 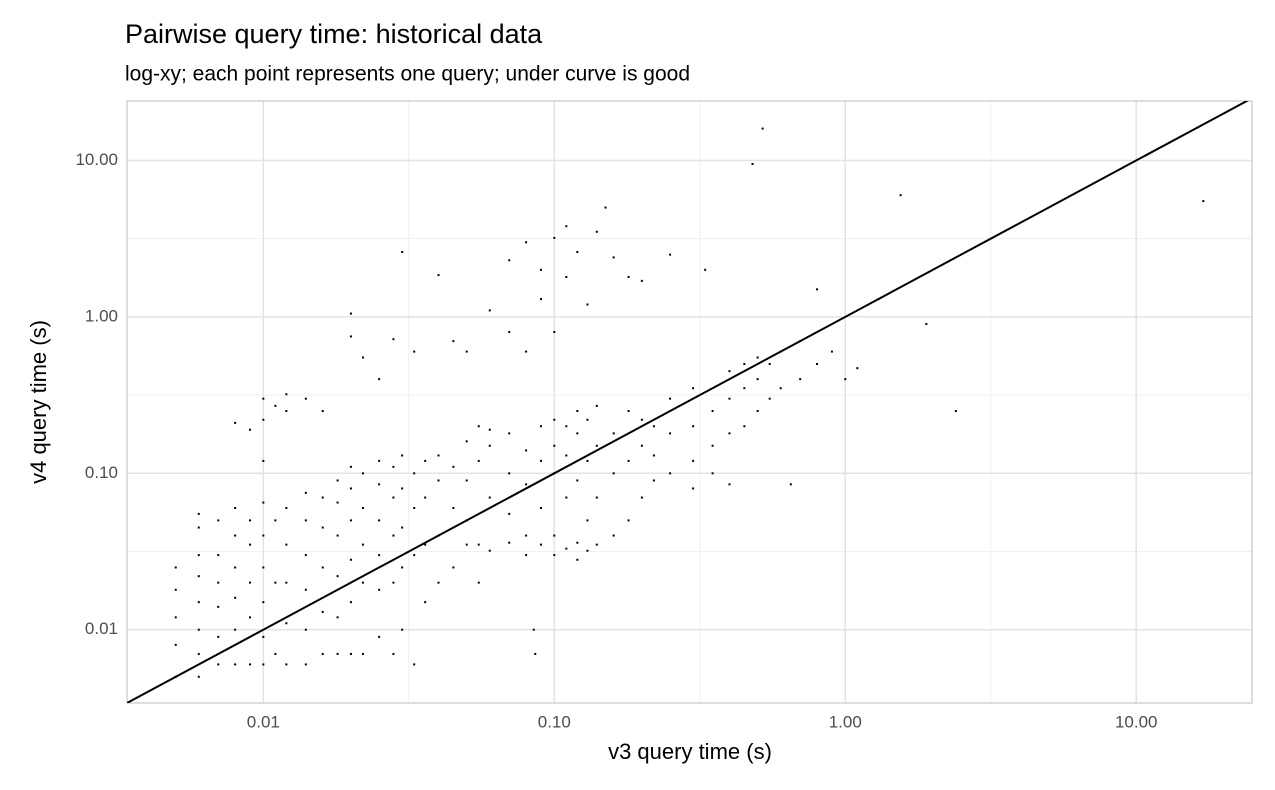 I want to click on x-tick-label: 0.10, so click(x=554, y=721).